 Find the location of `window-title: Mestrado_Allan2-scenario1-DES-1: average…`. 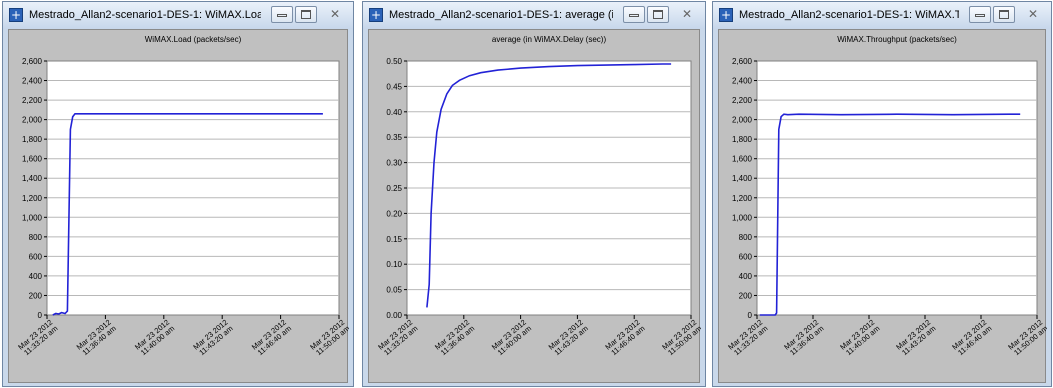

window-title: Mestrado_Allan2-scenario1-DES-1: average… is located at coordinates (501, 15).